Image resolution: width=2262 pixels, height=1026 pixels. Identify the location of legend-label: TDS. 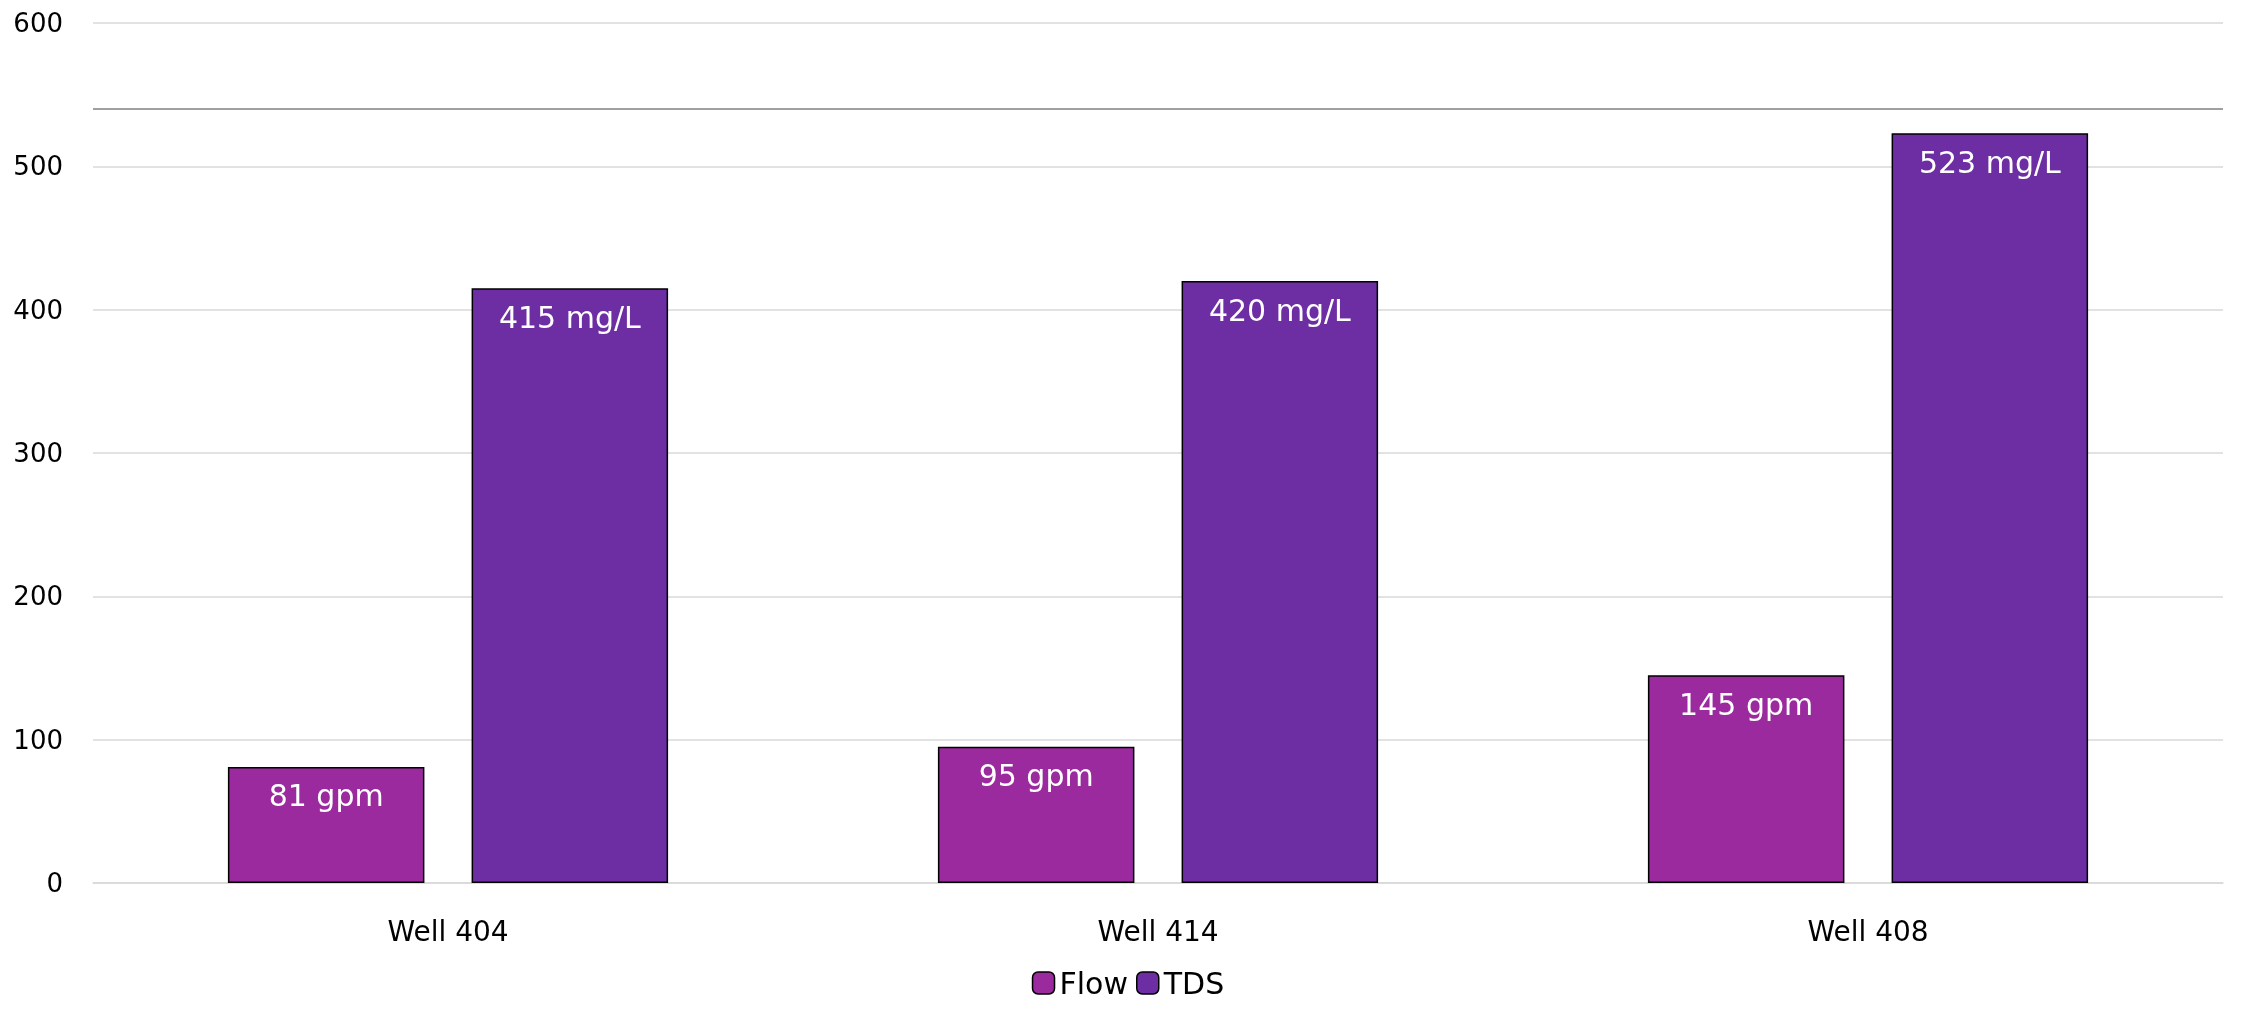
(1193, 983).